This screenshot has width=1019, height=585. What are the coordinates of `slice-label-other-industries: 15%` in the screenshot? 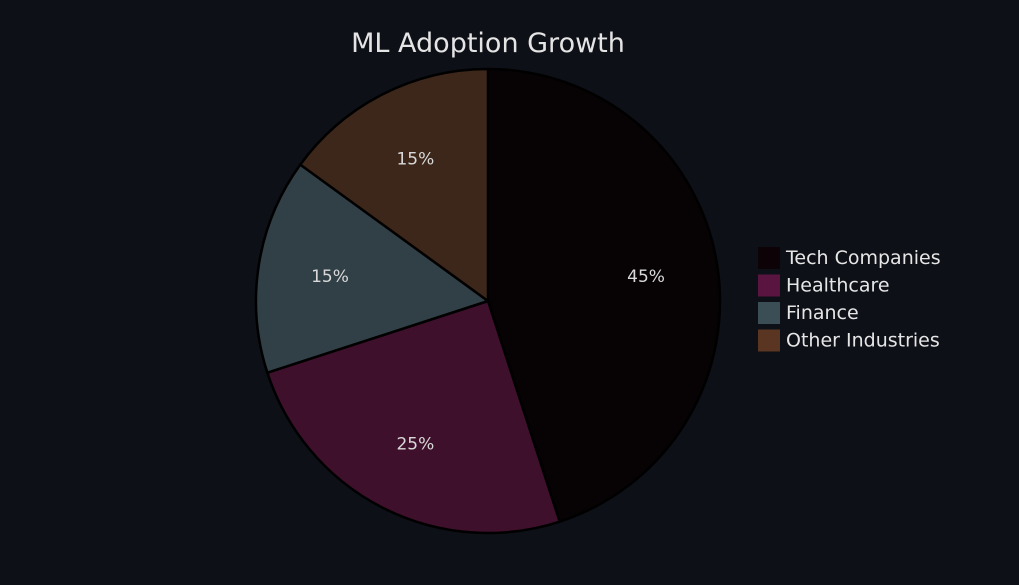 It's located at (415, 159).